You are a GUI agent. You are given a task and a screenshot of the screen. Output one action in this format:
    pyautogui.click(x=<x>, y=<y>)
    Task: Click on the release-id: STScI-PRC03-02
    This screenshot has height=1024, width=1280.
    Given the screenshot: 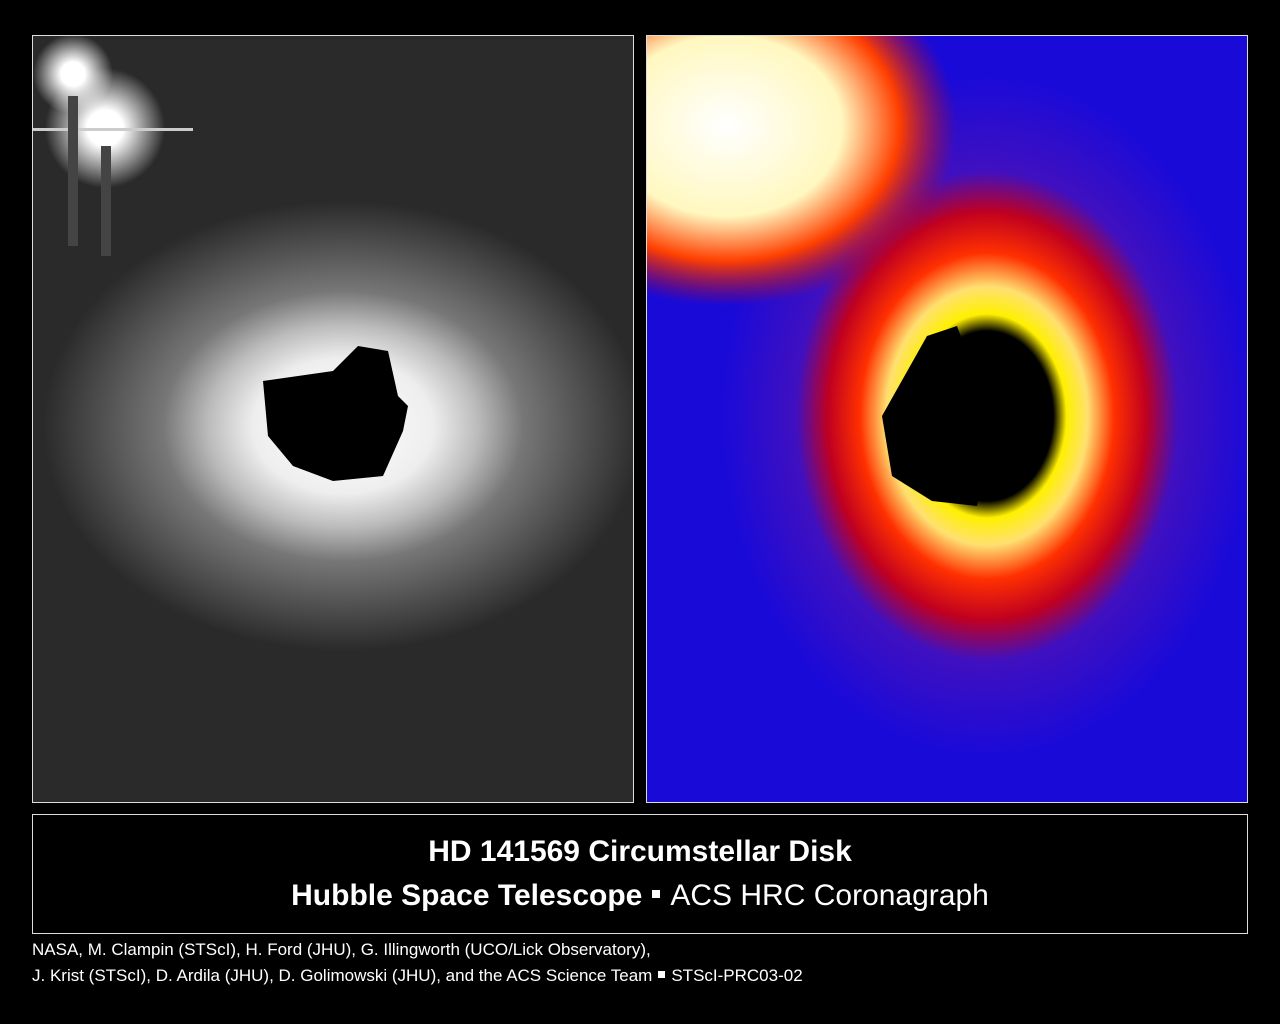 What is the action you would take?
    pyautogui.click(x=737, y=975)
    